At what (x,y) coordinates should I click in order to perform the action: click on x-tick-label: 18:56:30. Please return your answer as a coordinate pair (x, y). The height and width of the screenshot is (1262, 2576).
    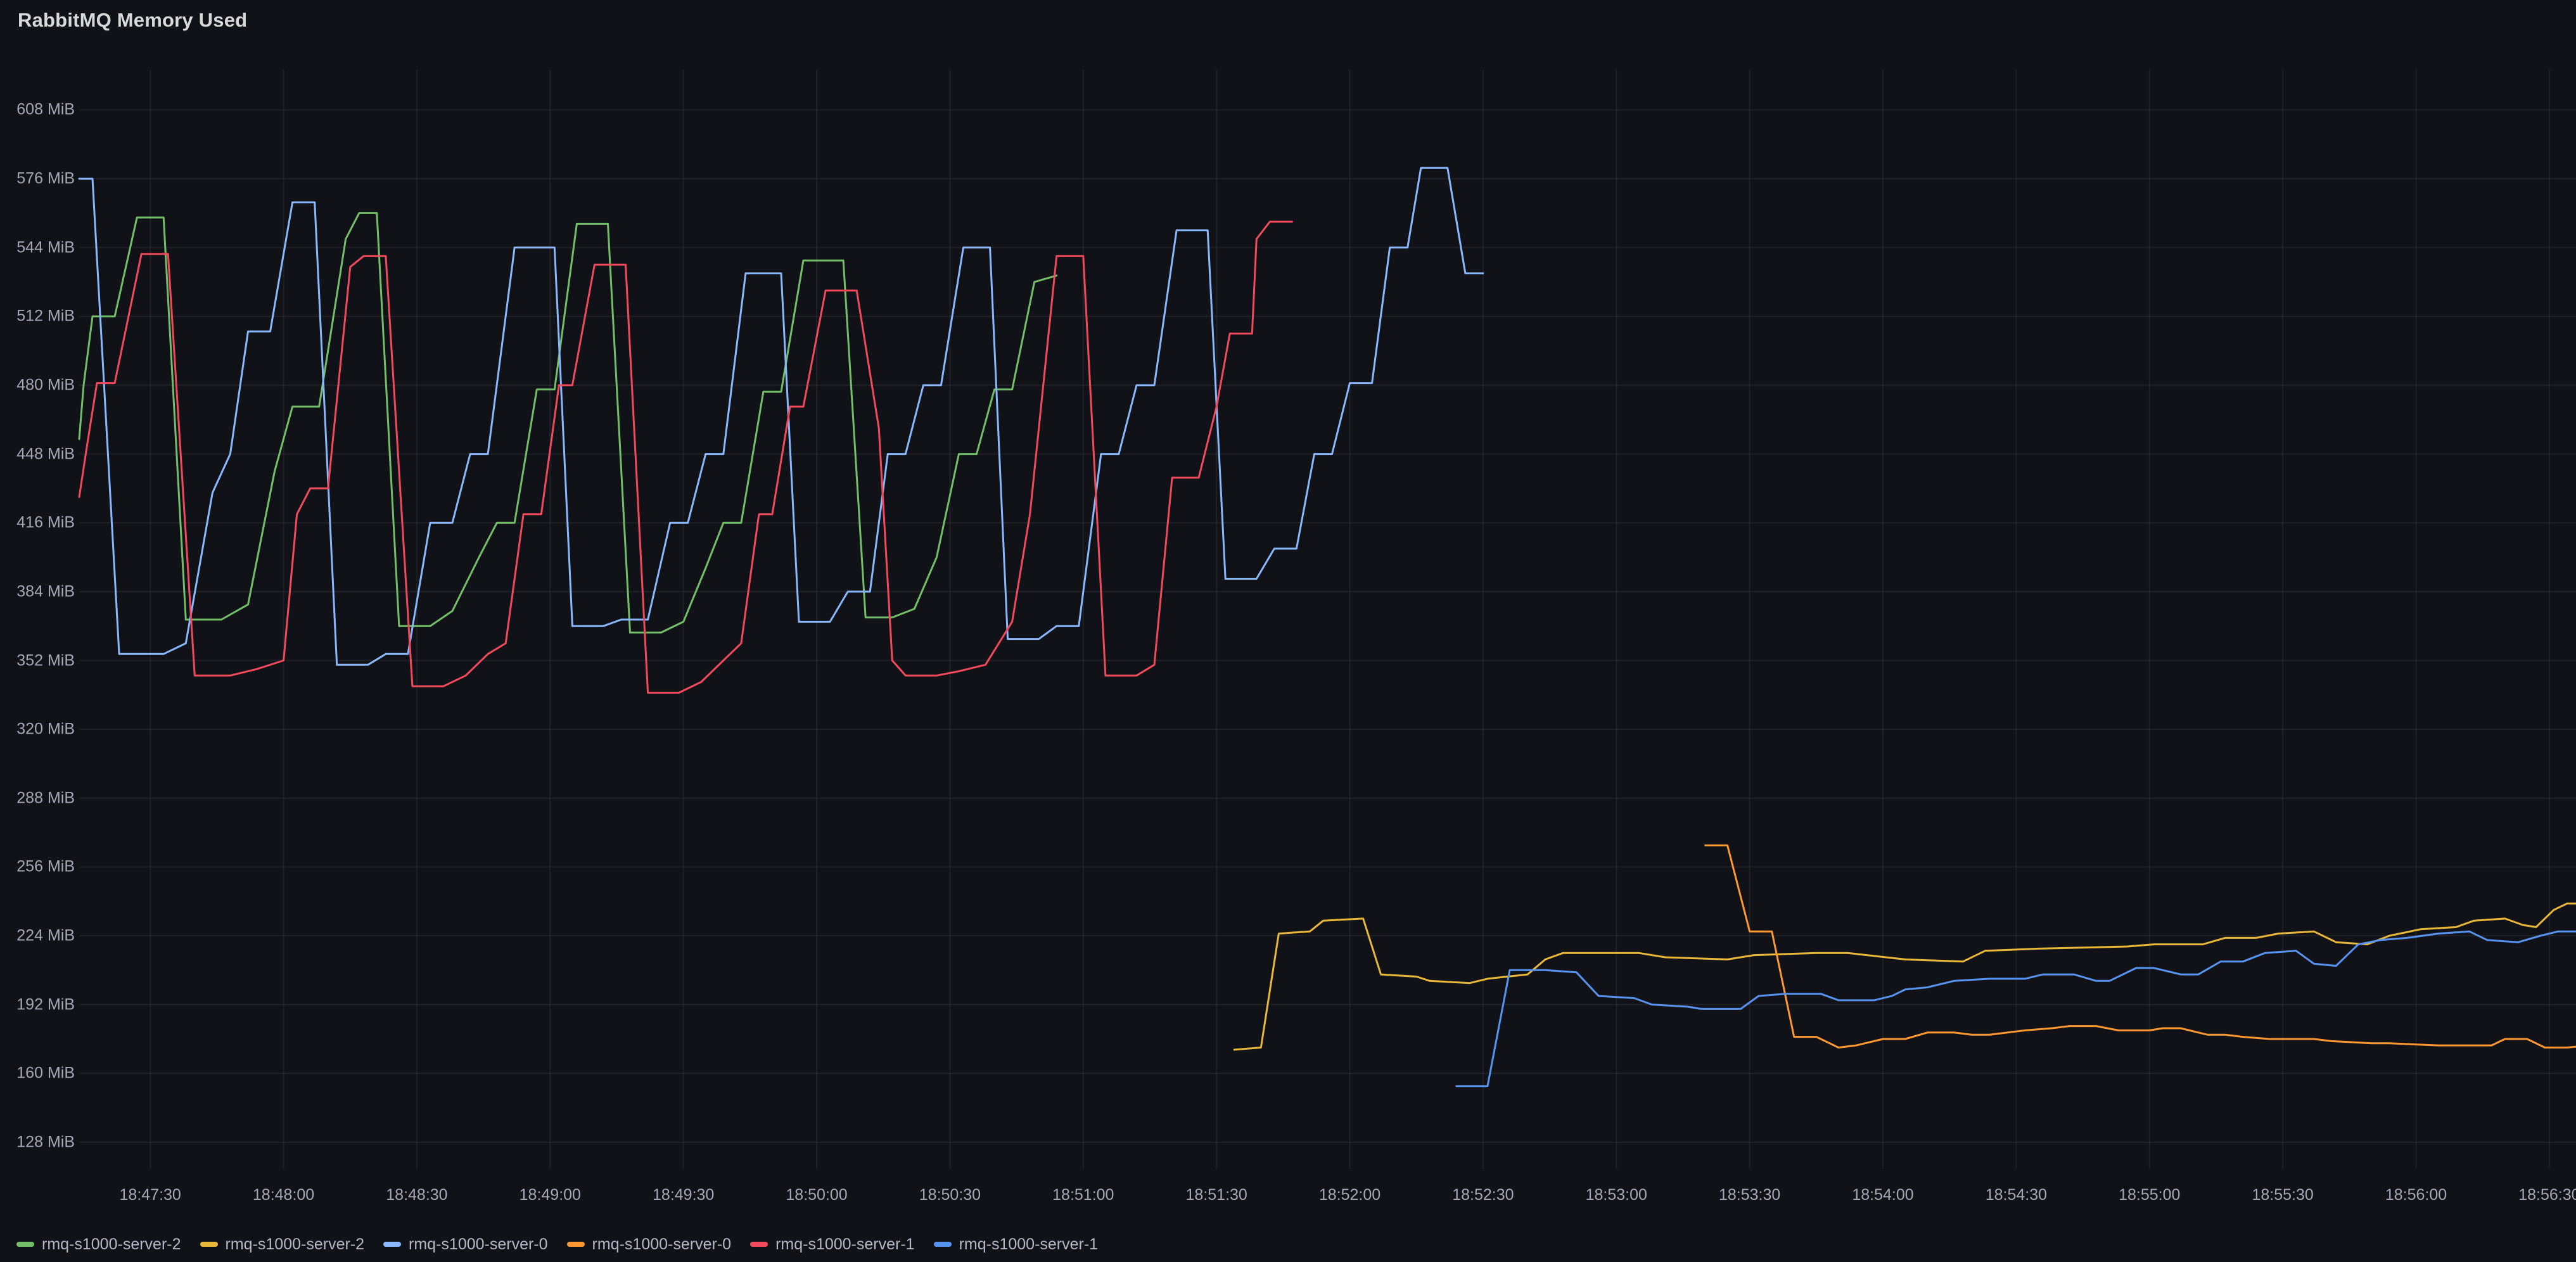
    Looking at the image, I should click on (2547, 1195).